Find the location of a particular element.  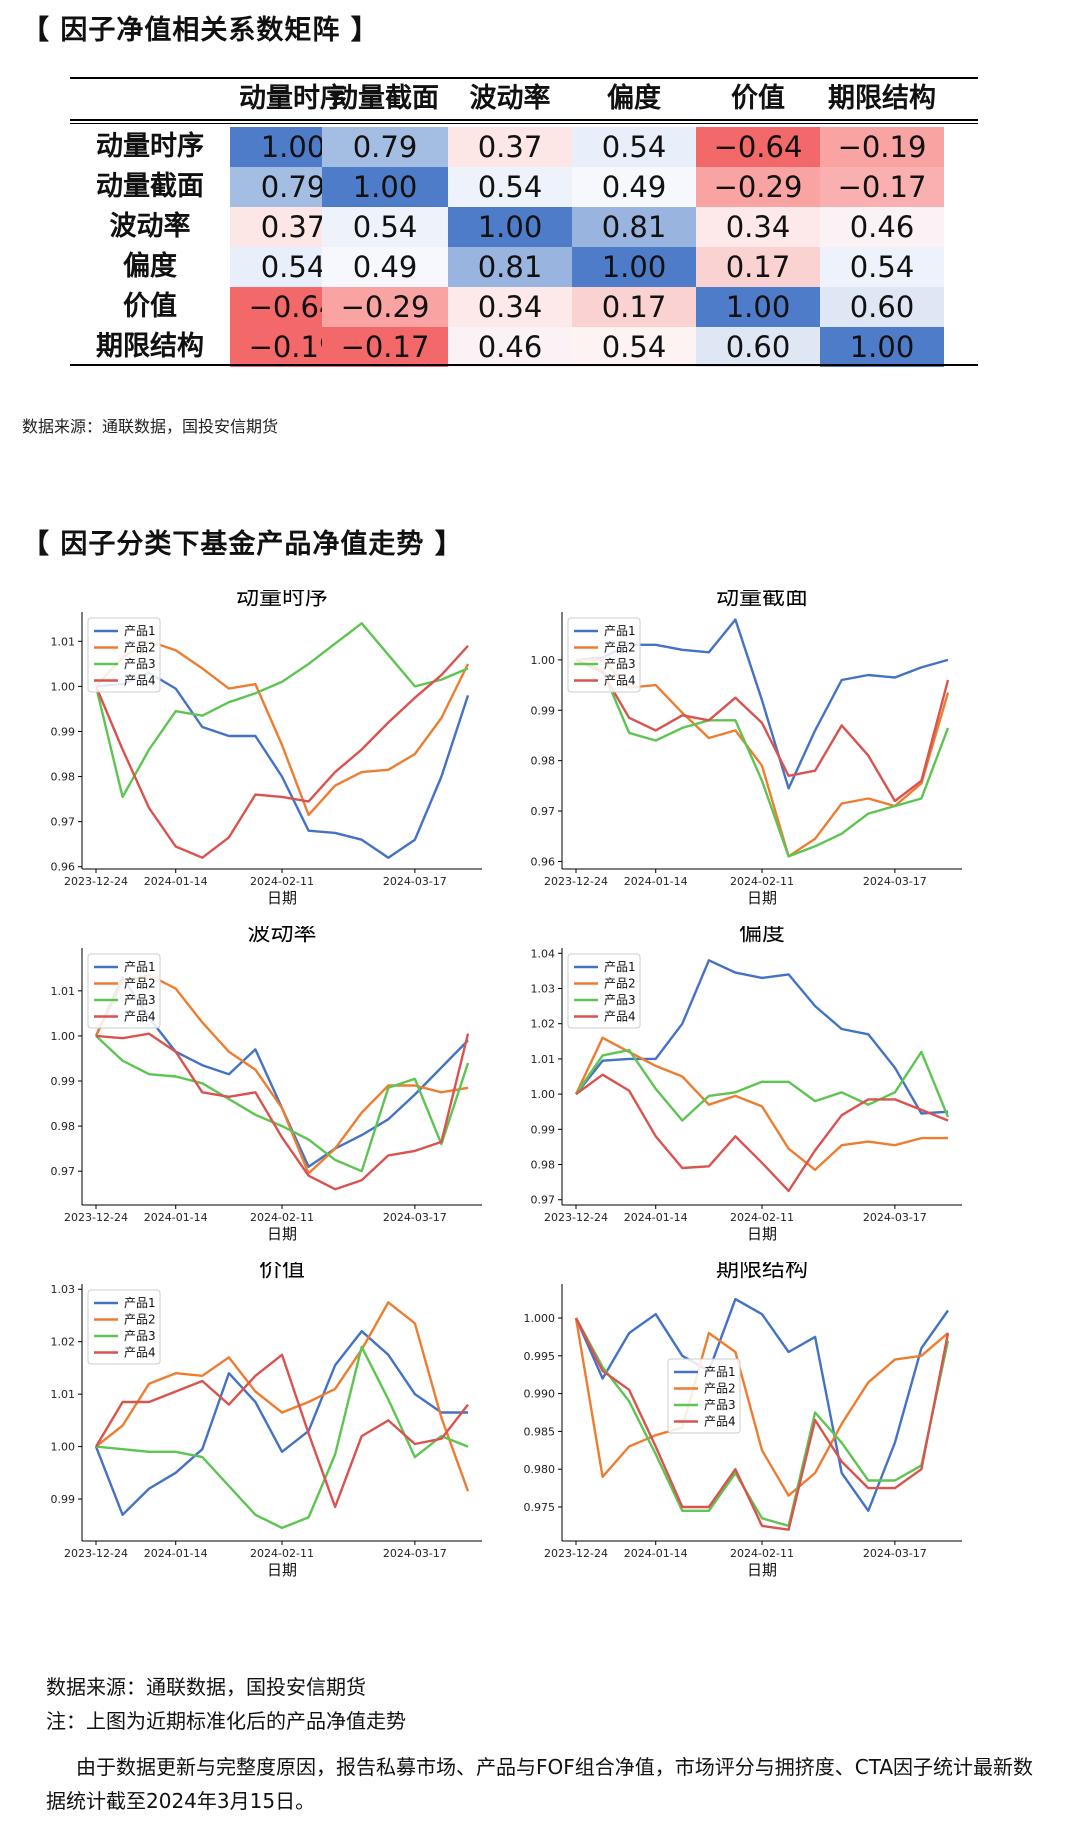

matrix-cell: 0.37 is located at coordinates (510, 147).